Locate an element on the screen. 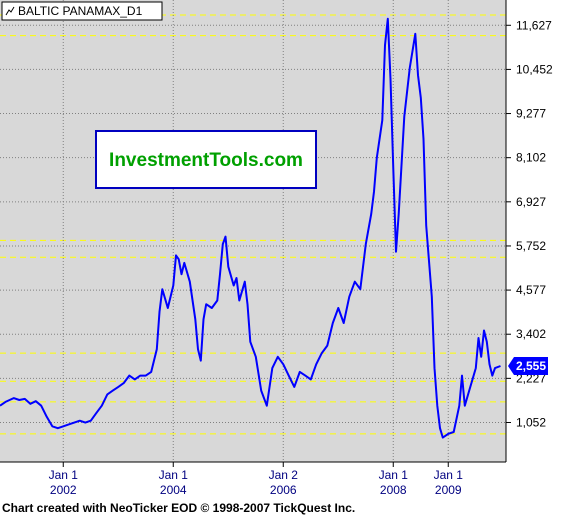  logo: InvestmentTools.com is located at coordinates (206, 159).